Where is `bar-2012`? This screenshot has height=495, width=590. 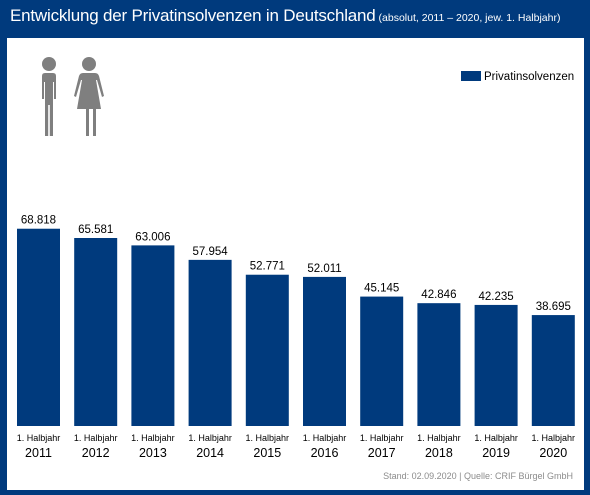 bar-2012 is located at coordinates (96, 332).